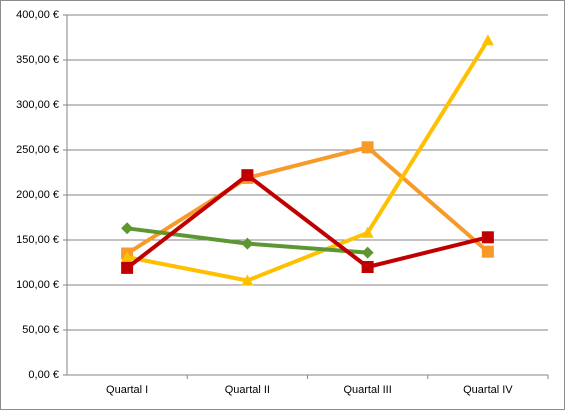 Image resolution: width=565 pixels, height=410 pixels. What do you see at coordinates (37, 285) in the screenshot?
I see `y-tick-label: 100,00 €` at bounding box center [37, 285].